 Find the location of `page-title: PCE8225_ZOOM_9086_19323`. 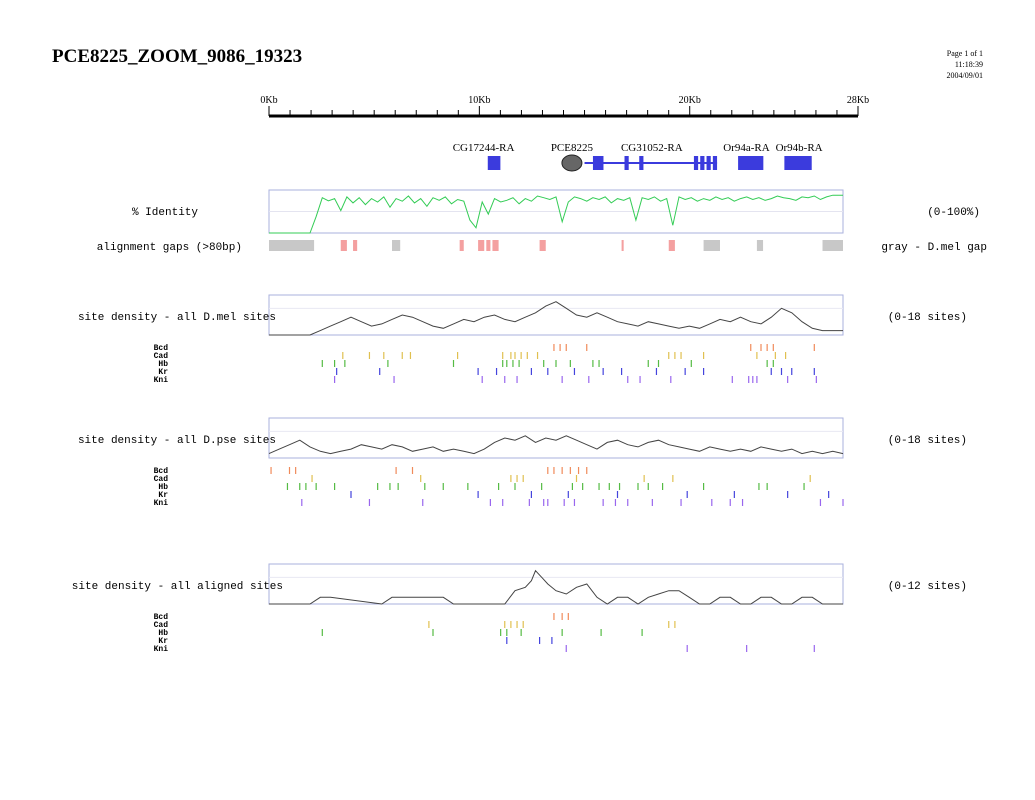

page-title: PCE8225_ZOOM_9086_19323 is located at coordinates (177, 56).